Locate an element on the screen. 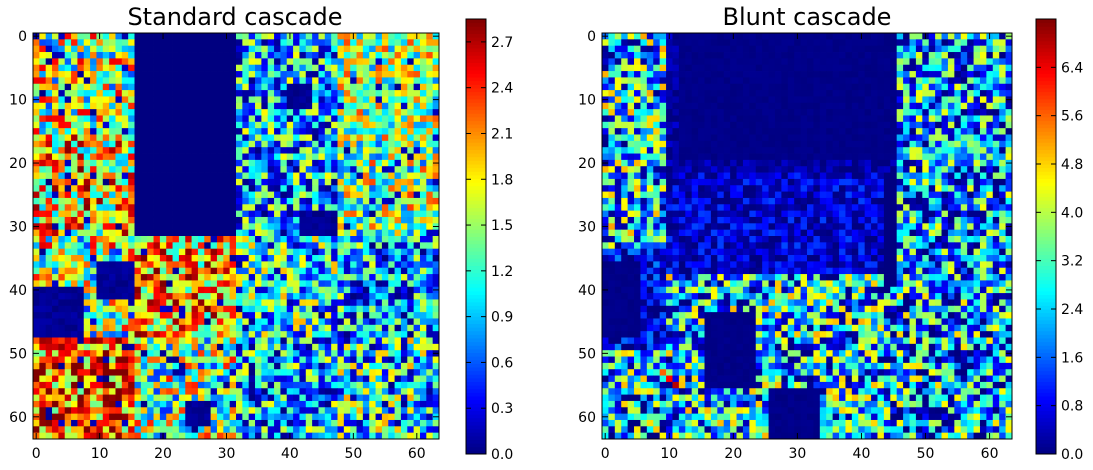  colorbar: 0.00.30.60.91.21.51.82.12.42.7 is located at coordinates (489, 241).